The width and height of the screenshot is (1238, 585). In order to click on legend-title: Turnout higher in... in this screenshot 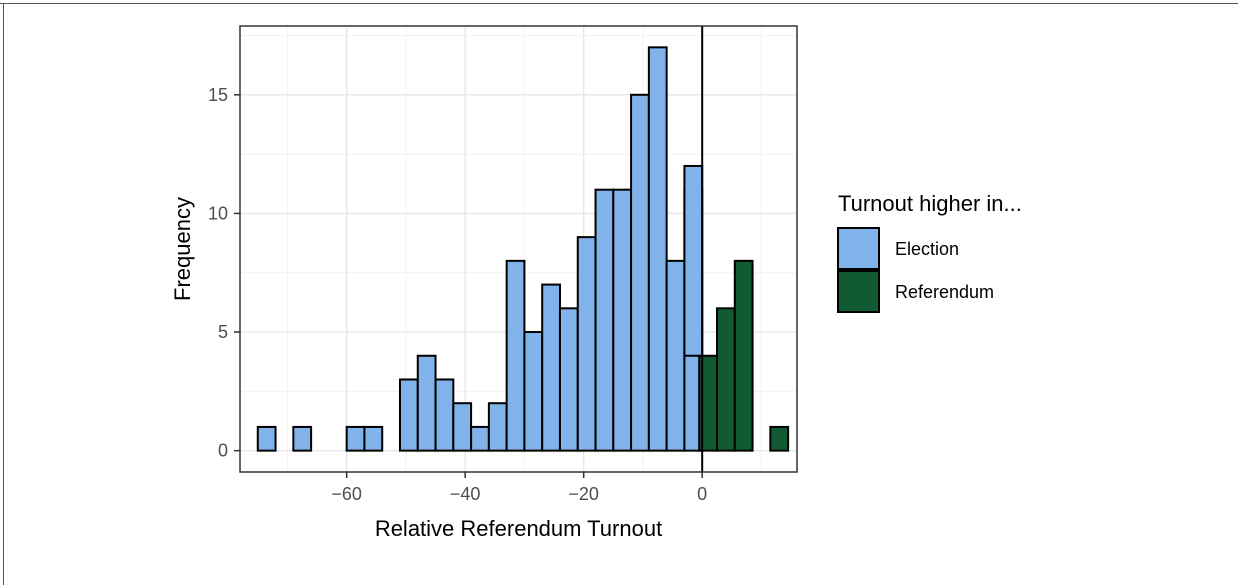, I will do `click(930, 203)`.